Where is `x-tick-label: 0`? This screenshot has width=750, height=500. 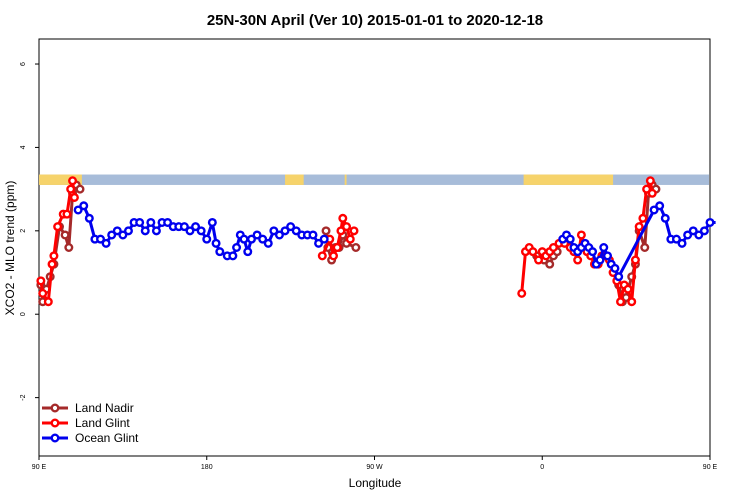 x-tick-label: 0 is located at coordinates (542, 467).